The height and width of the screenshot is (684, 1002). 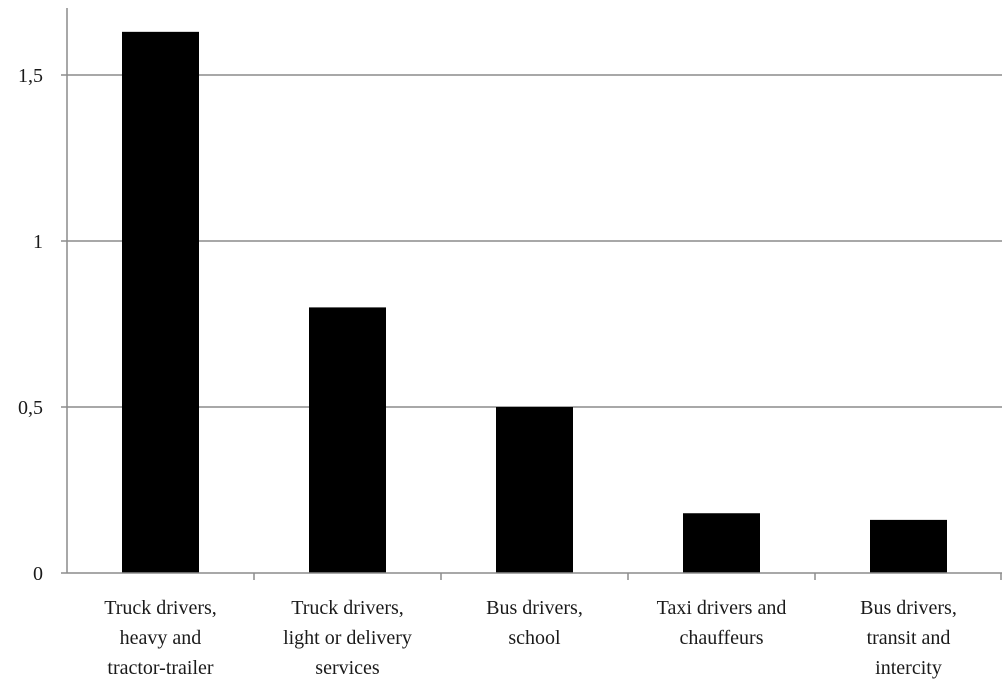 What do you see at coordinates (30, 408) in the screenshot?
I see `y-tick-label: 0,5` at bounding box center [30, 408].